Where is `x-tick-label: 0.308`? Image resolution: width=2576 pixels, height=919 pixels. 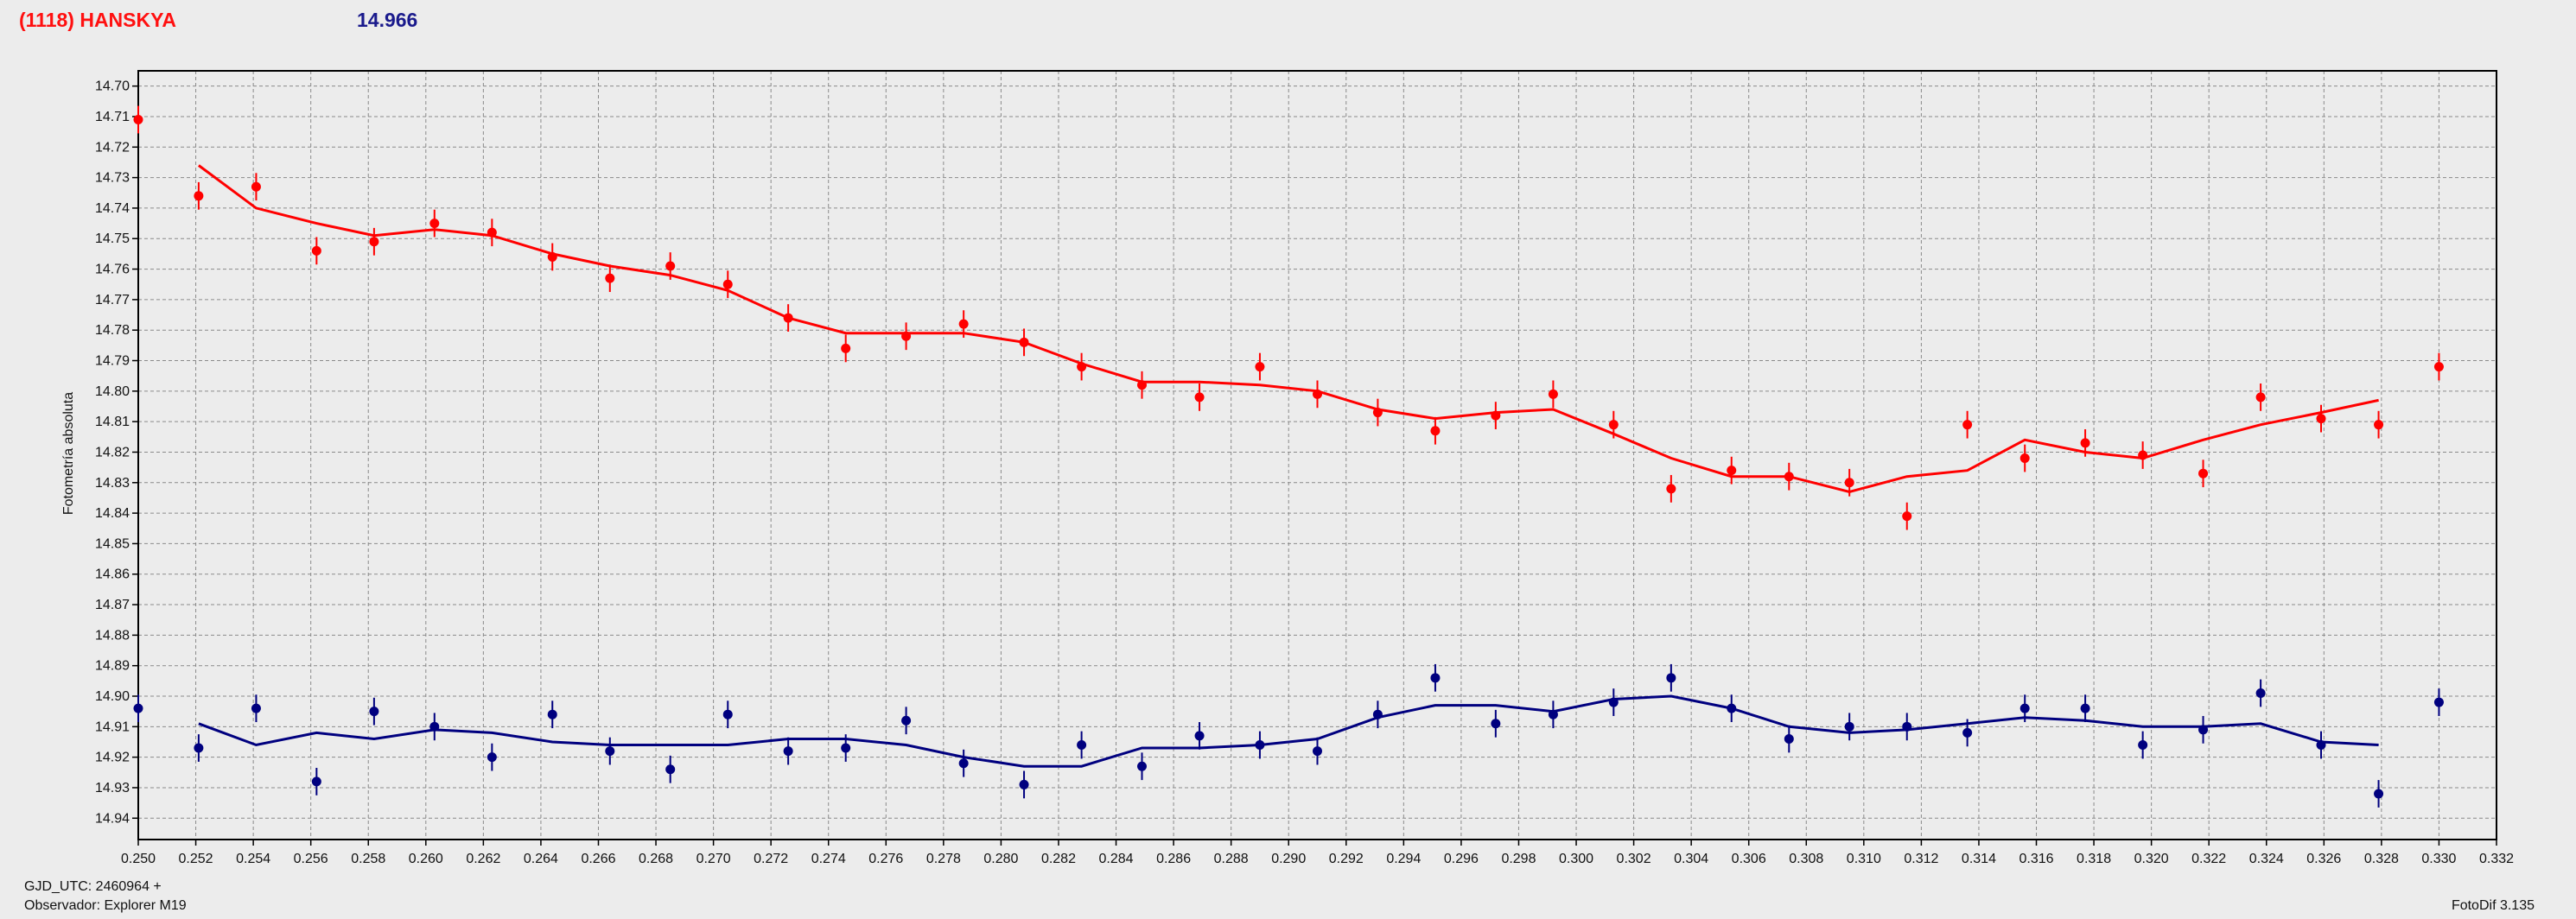
x-tick-label: 0.308 is located at coordinates (1806, 859).